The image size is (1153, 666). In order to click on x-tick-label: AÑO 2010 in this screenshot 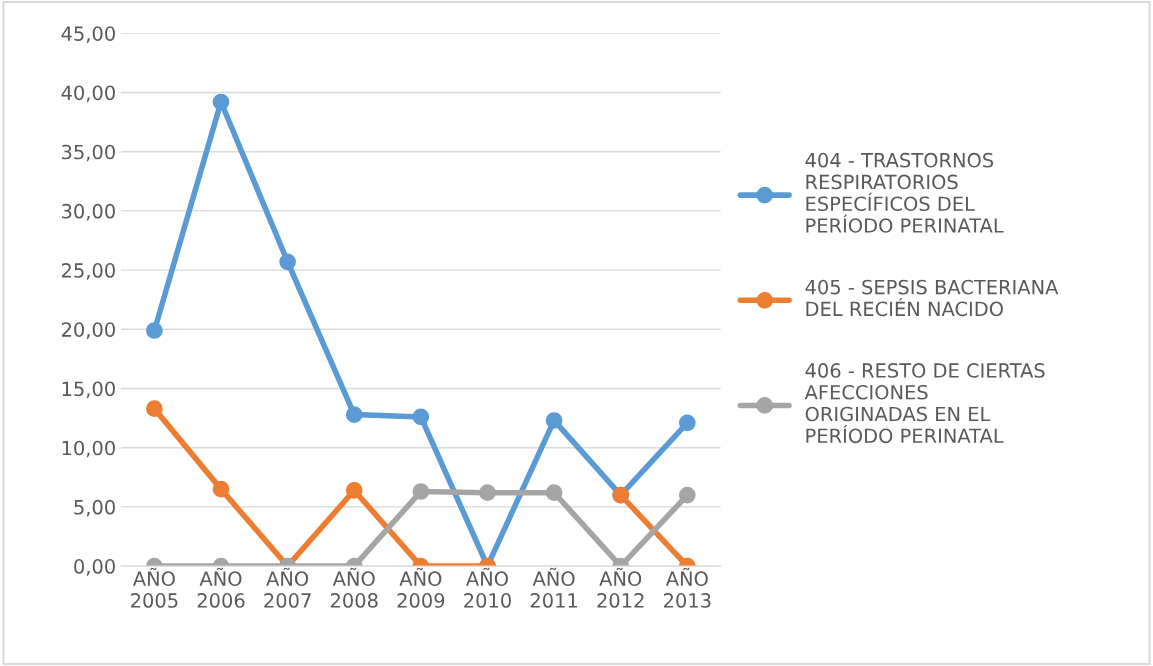, I will do `click(487, 587)`.